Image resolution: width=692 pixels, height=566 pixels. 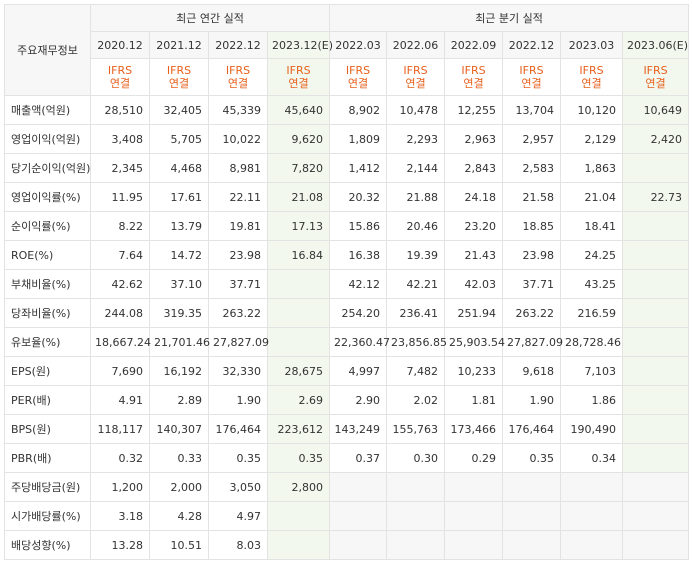 What do you see at coordinates (298, 487) in the screenshot?
I see `table-cell: 2,800` at bounding box center [298, 487].